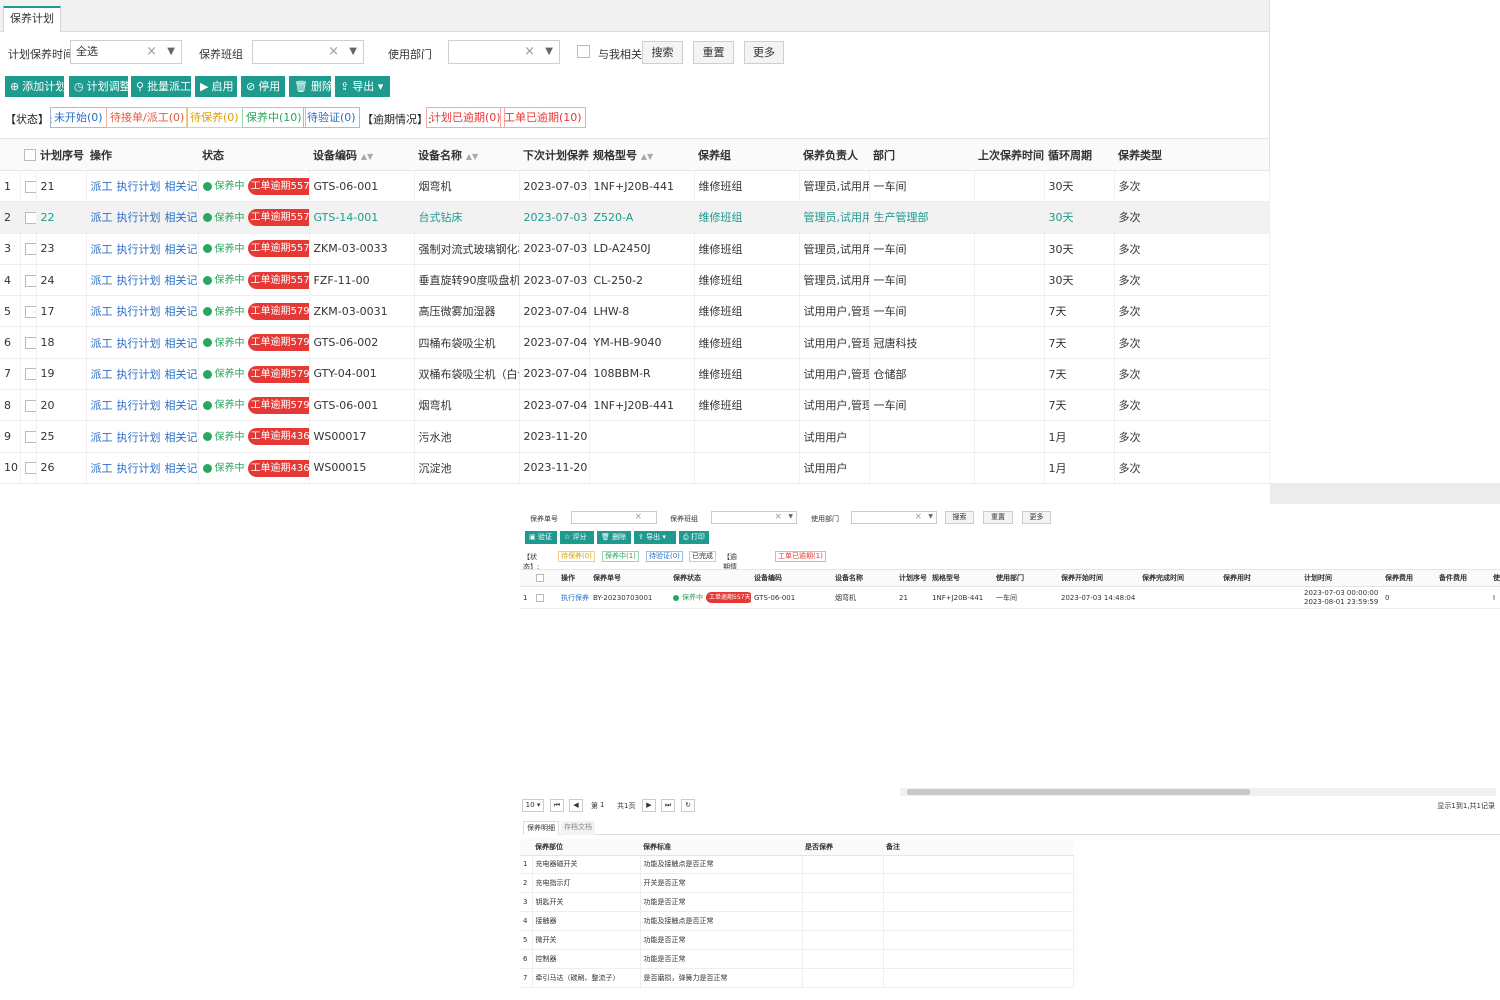 The image size is (1500, 1000). Describe the element at coordinates (100, 86) in the screenshot. I see `adjust-plan-button: ◷ 计划调整` at that location.